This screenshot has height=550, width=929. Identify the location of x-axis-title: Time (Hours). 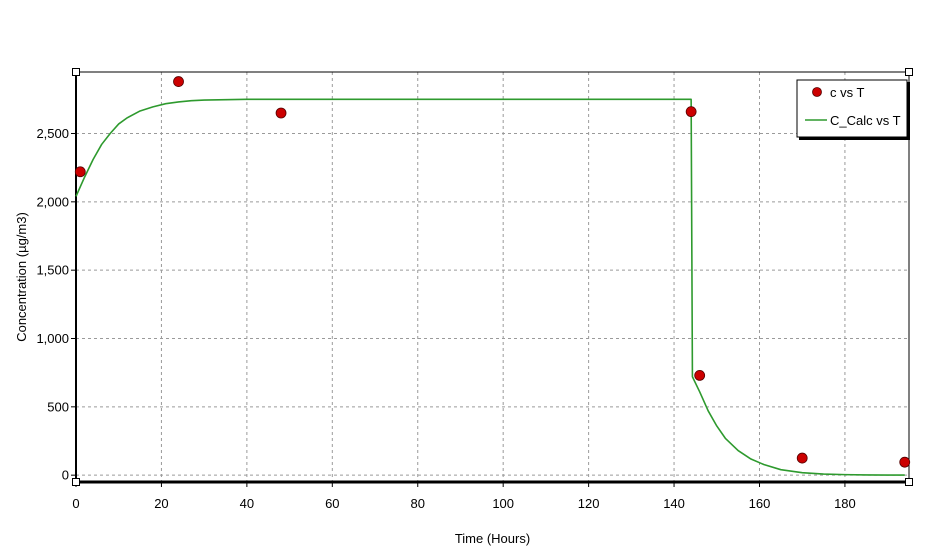
(492, 538).